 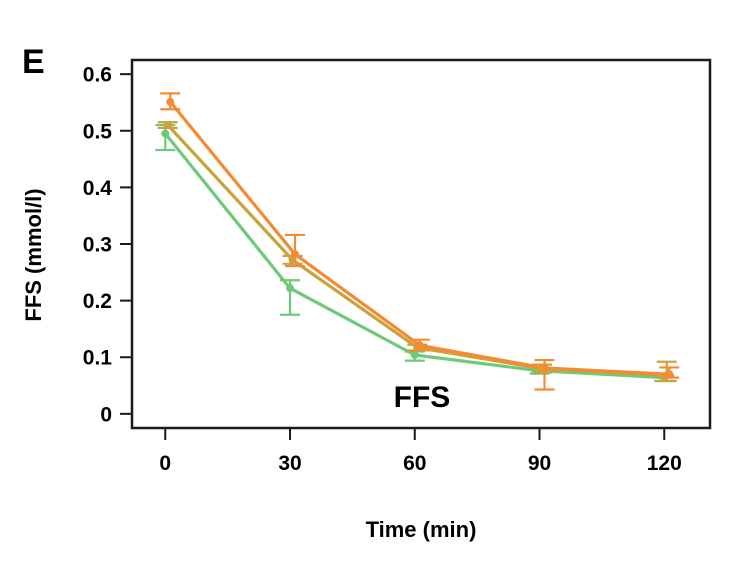 I want to click on x-tick-label: 60, so click(x=414, y=463).